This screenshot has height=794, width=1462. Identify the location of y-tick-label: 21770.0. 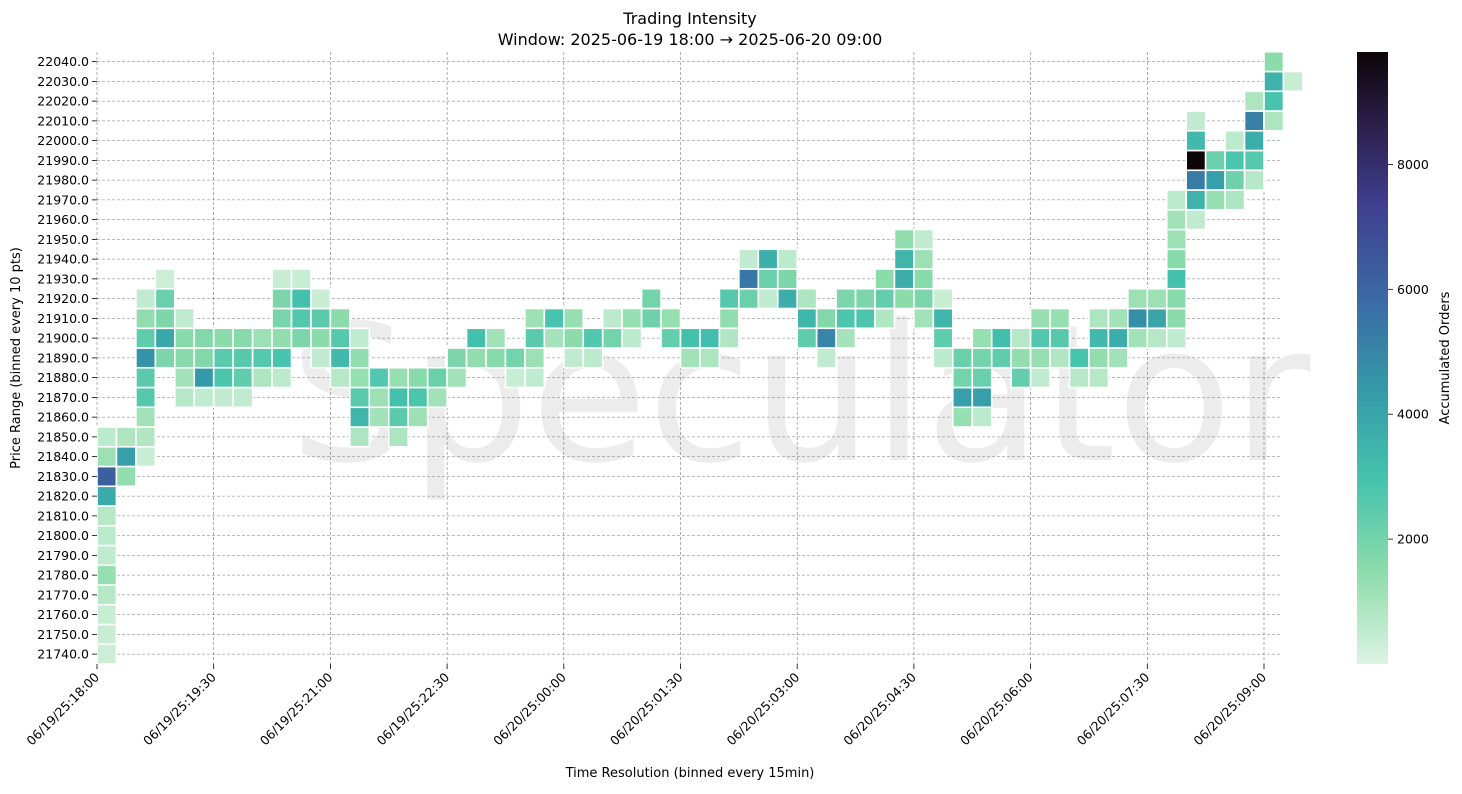
(63, 594).